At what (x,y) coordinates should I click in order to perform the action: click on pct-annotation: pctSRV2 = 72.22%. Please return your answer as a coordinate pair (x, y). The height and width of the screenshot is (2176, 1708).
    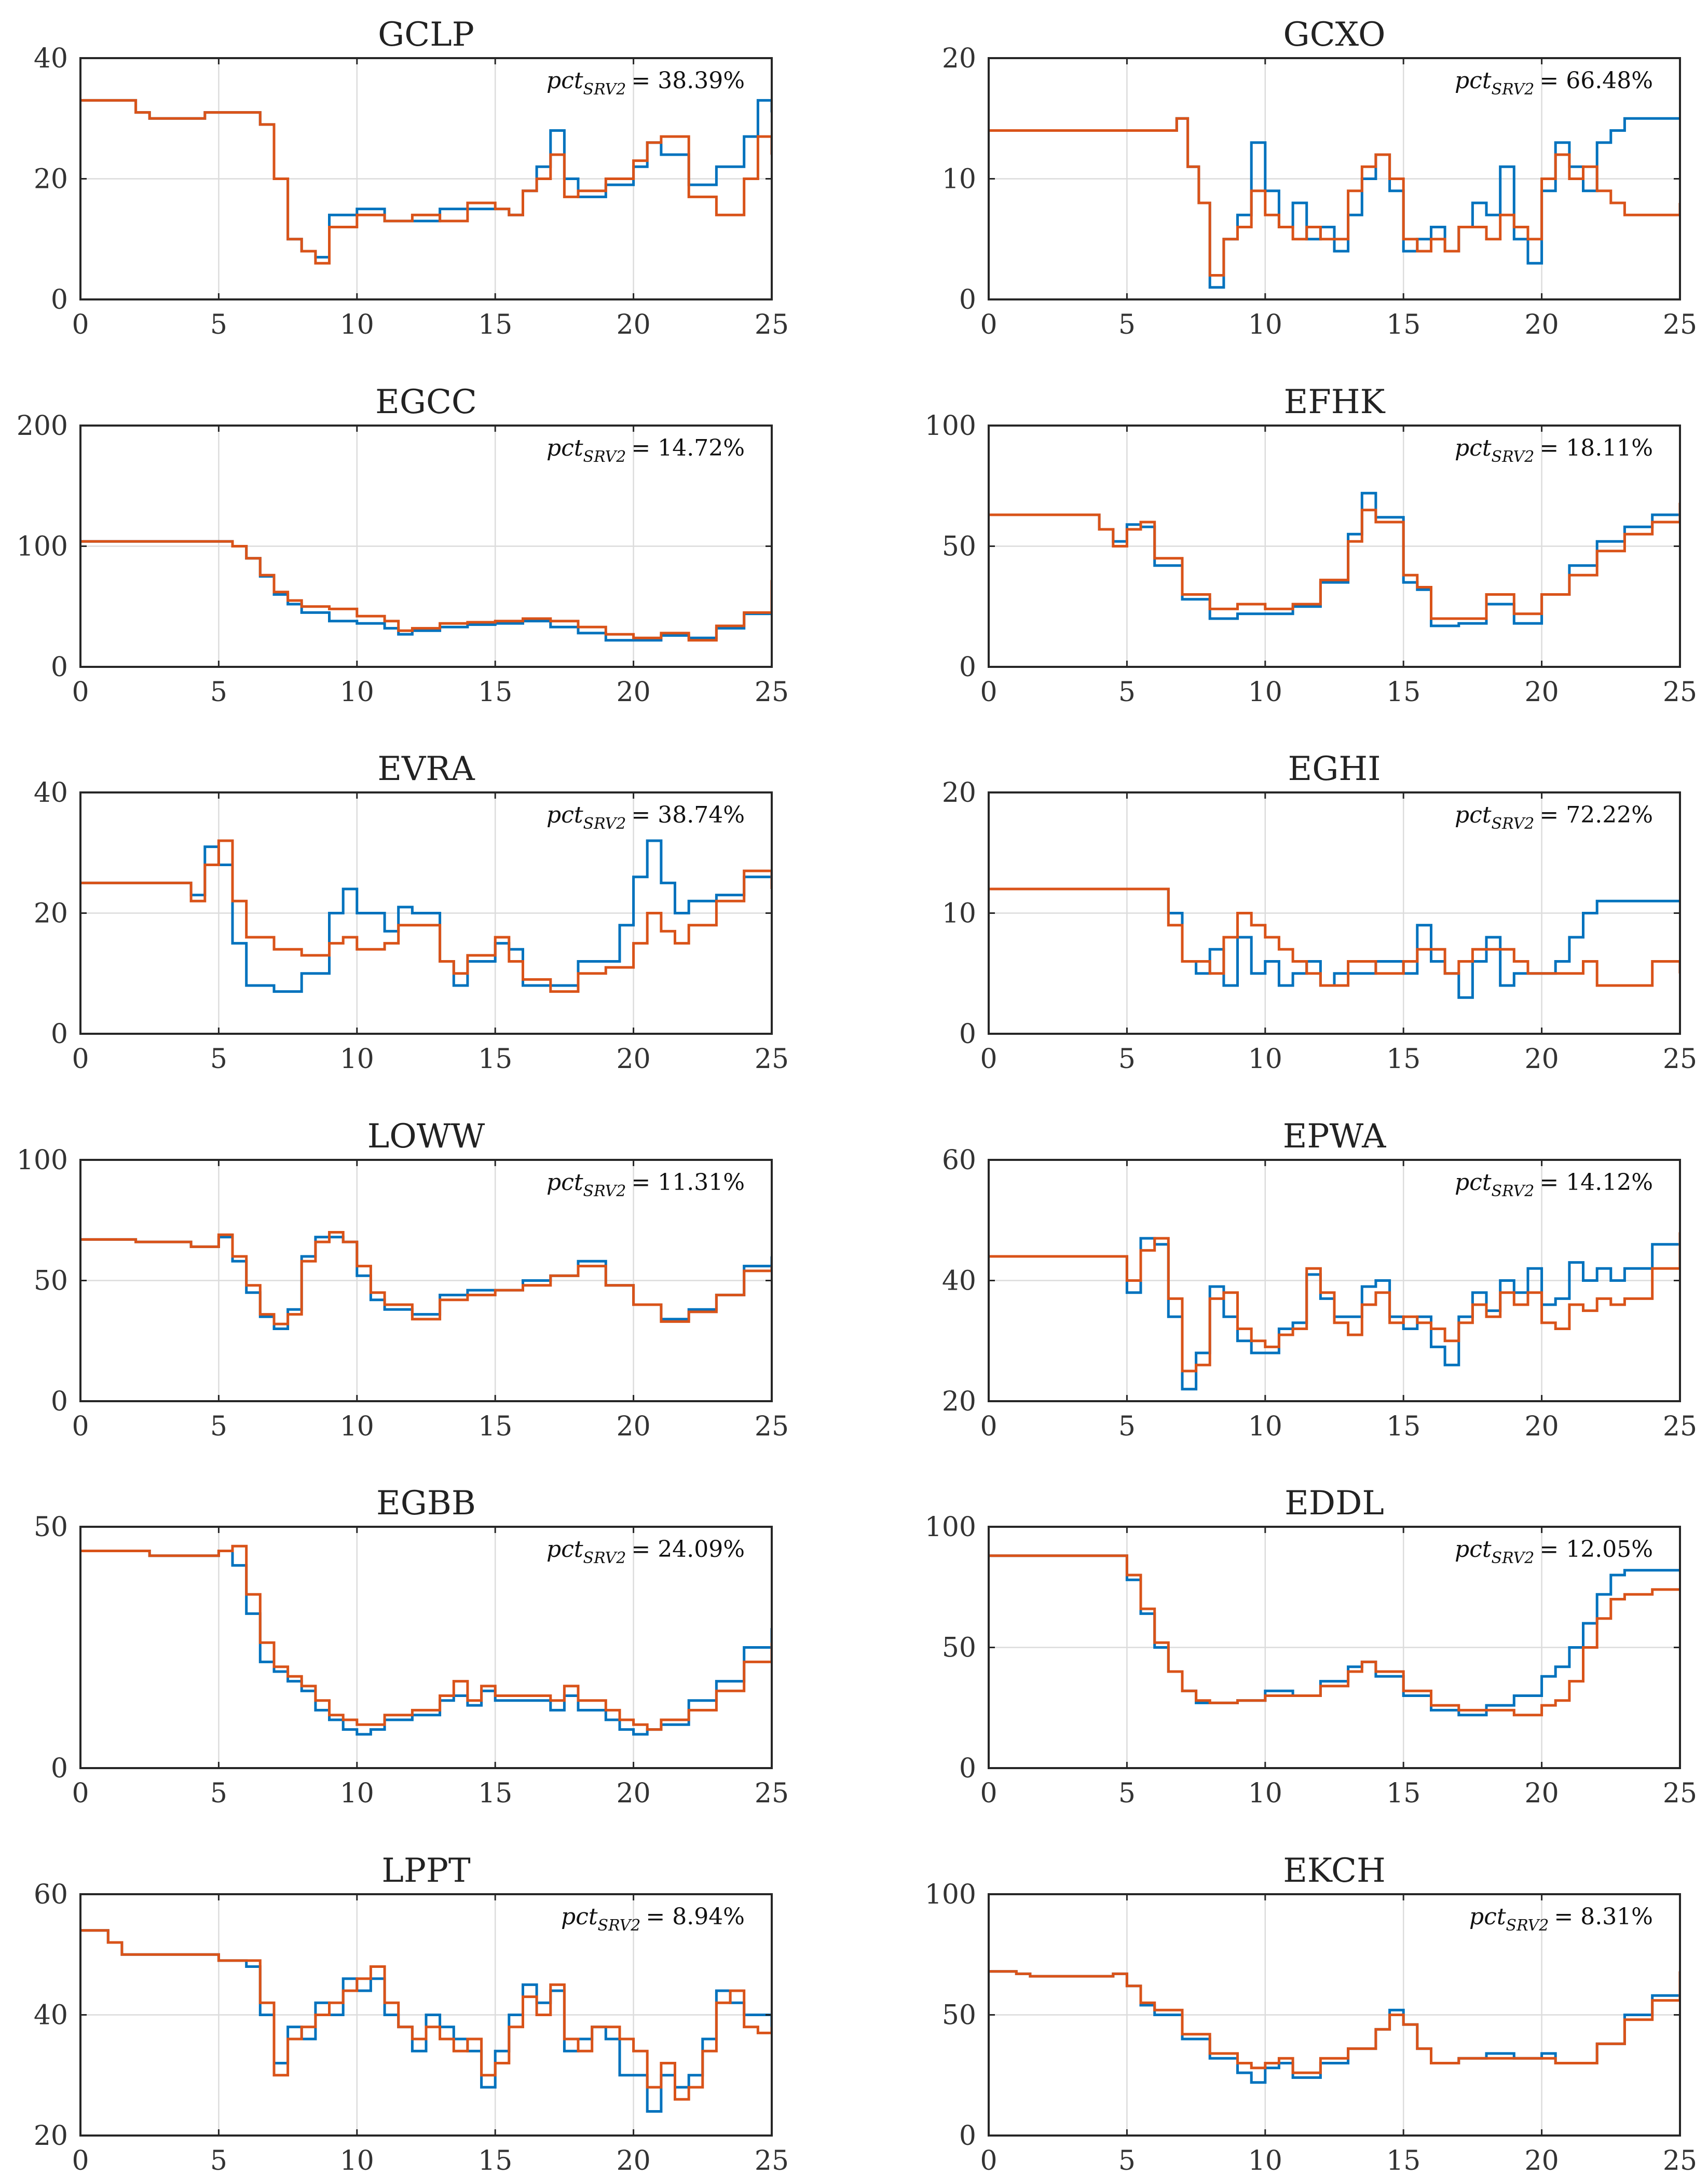
    Looking at the image, I should click on (1554, 818).